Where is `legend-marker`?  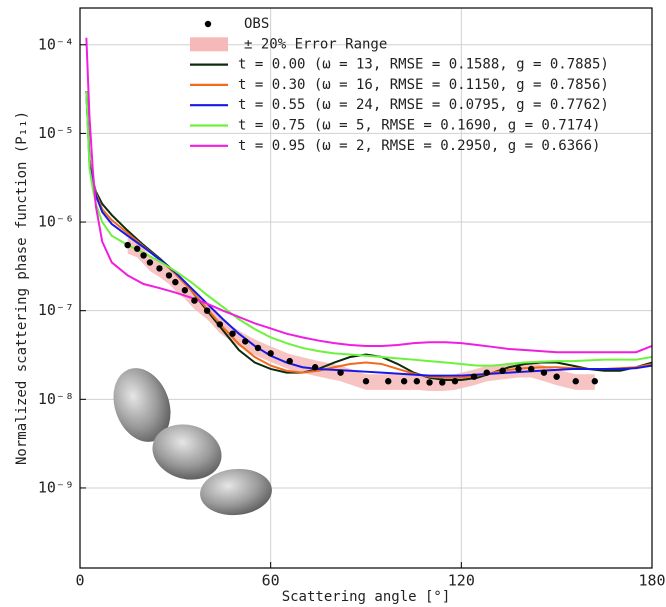
legend-marker is located at coordinates (208, 24).